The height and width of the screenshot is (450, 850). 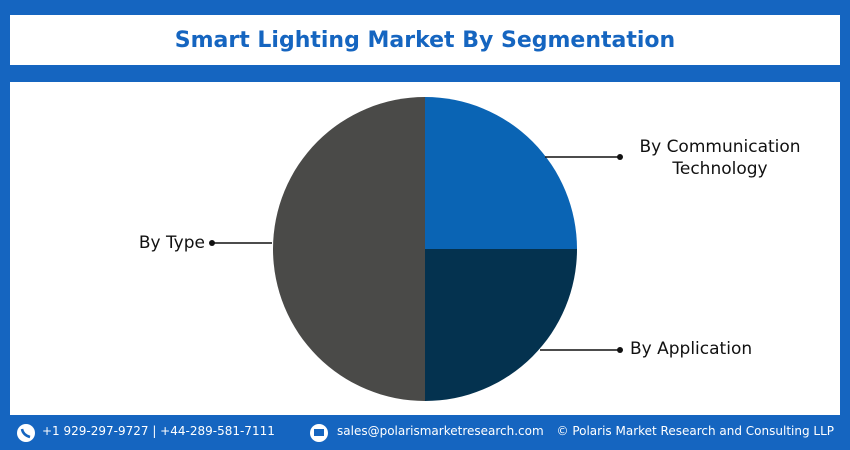 I want to click on chart-title: Smart Lighting Market By Segmentation, so click(x=425, y=40).